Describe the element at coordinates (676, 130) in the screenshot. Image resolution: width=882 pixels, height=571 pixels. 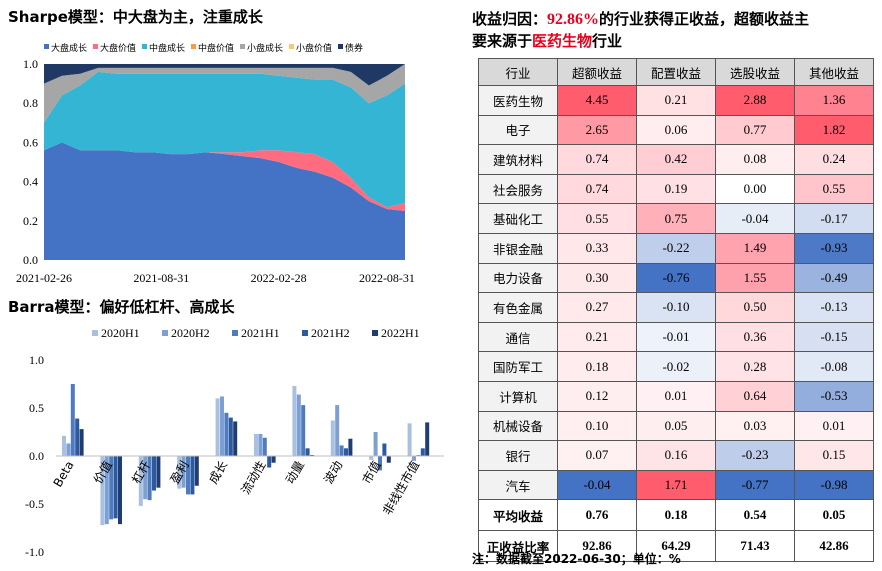
I see `value-cell: 0.06` at that location.